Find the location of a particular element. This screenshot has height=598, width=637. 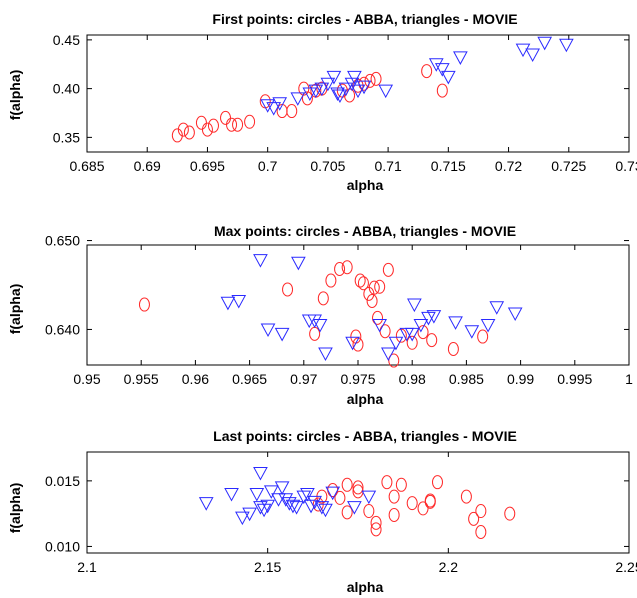

y-tick-label: 0.35 is located at coordinates (66, 137).